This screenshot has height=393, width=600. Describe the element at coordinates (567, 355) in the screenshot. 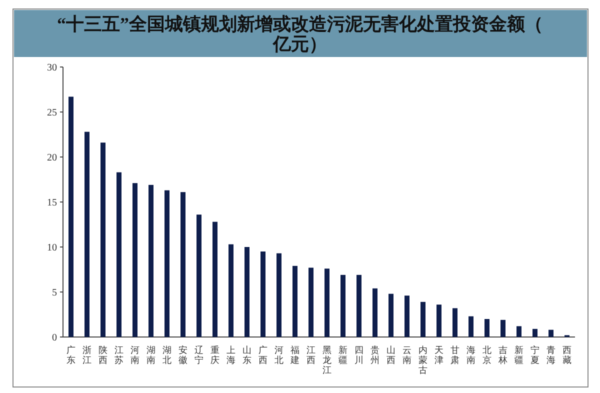

I see `x-tick-label: 西藏` at that location.